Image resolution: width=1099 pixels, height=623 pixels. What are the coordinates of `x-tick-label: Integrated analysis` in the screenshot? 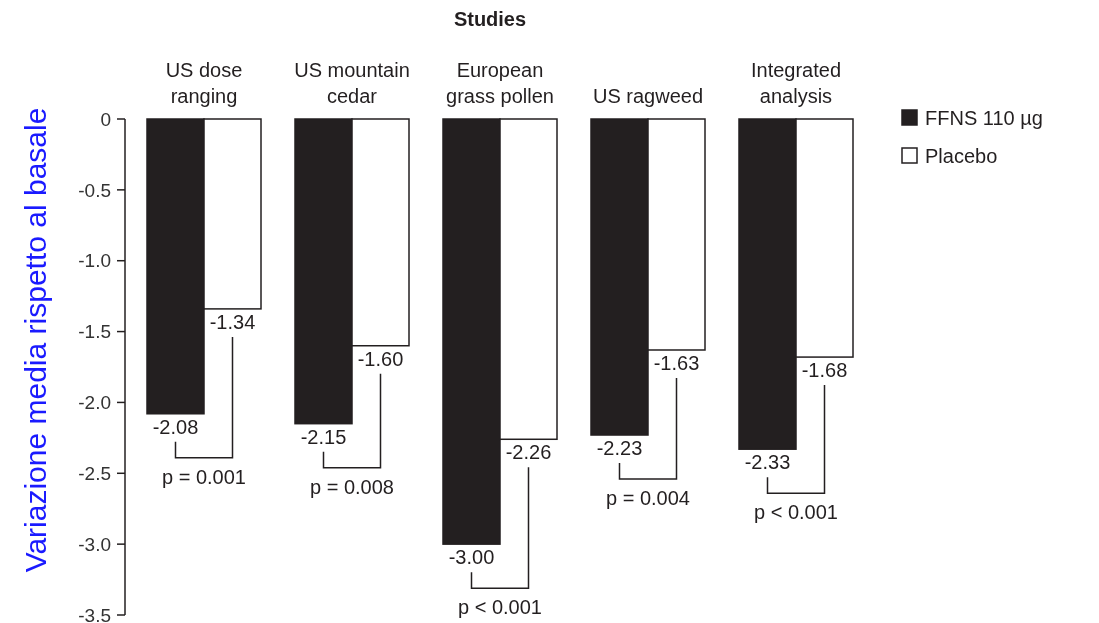 It's located at (796, 83).